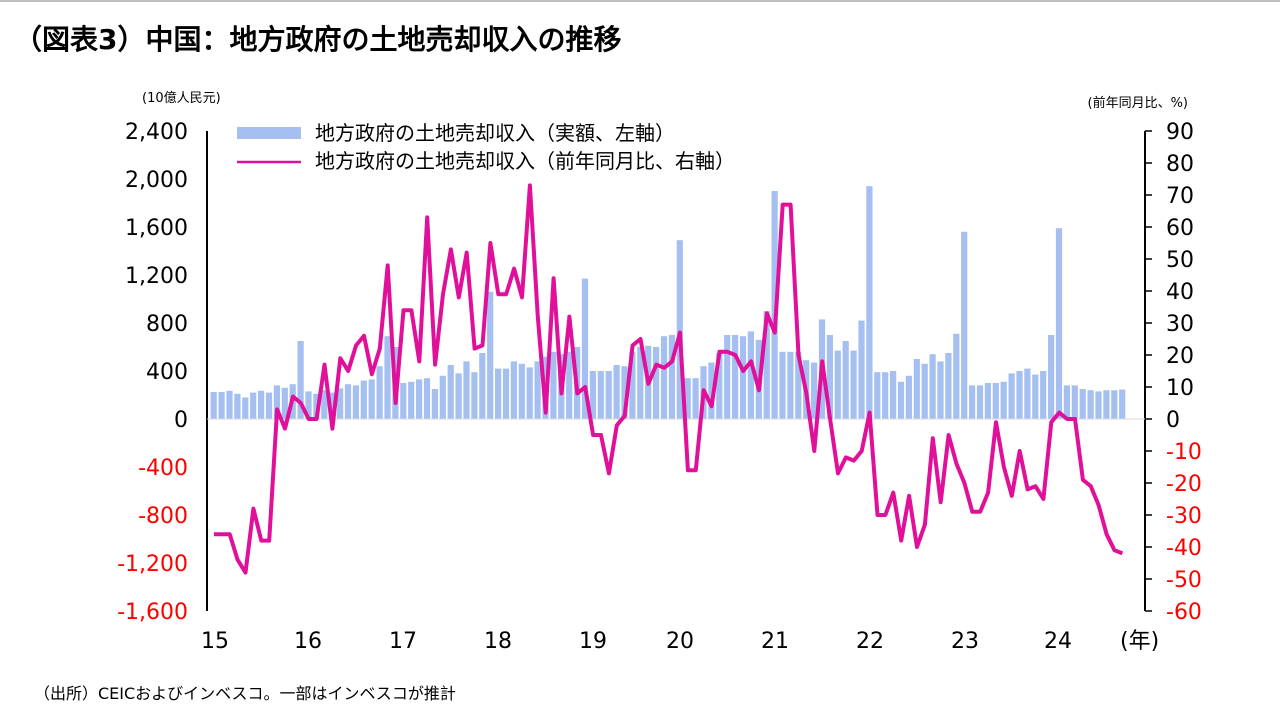 The image size is (1280, 720). Describe the element at coordinates (1138, 103) in the screenshot. I see `right-axis-unit: (前年同月比、%)` at that location.